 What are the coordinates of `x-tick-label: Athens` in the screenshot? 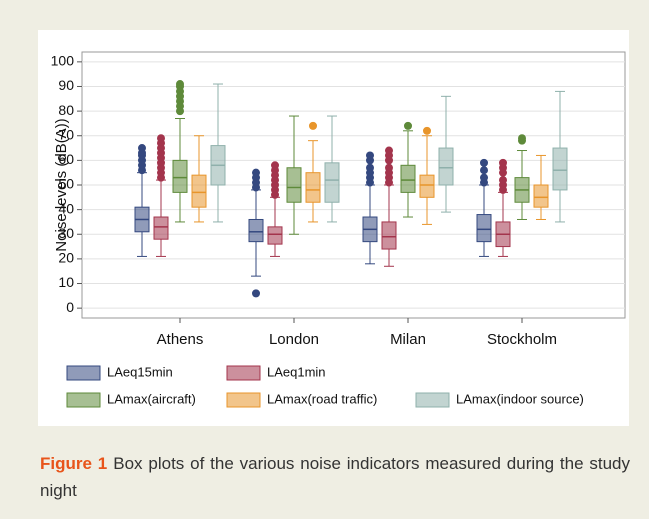 It's located at (180, 339).